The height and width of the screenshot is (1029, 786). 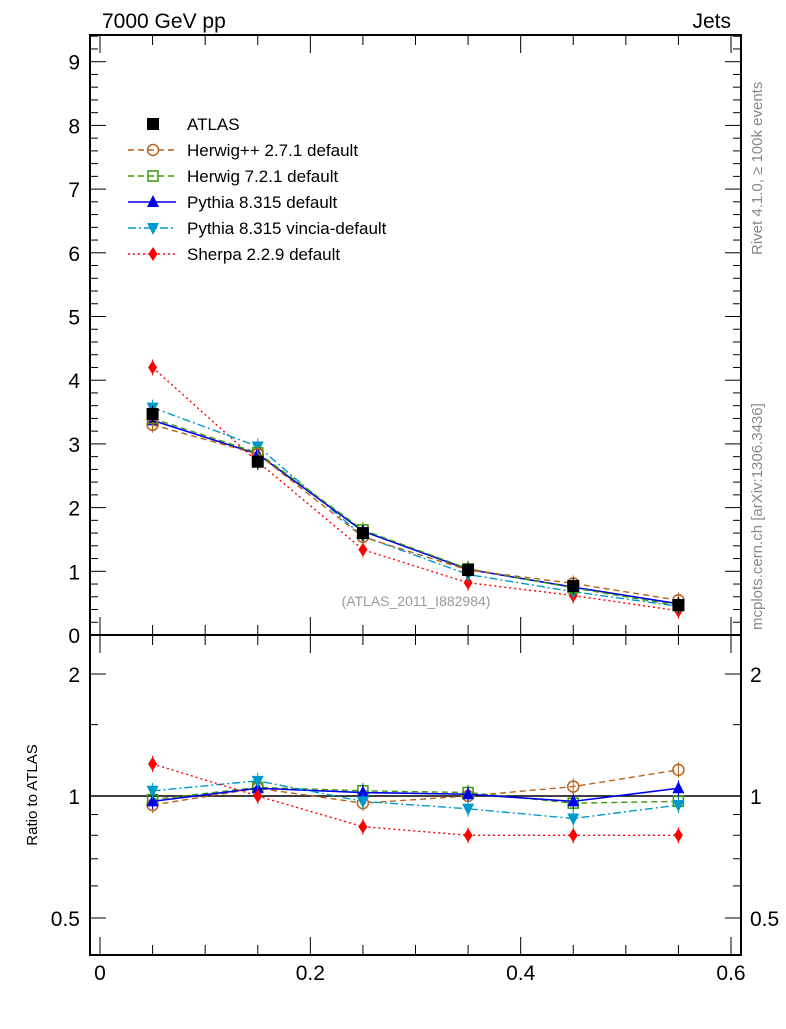 What do you see at coordinates (262, 202) in the screenshot?
I see `legend-label: Pythia 8.315 default` at bounding box center [262, 202].